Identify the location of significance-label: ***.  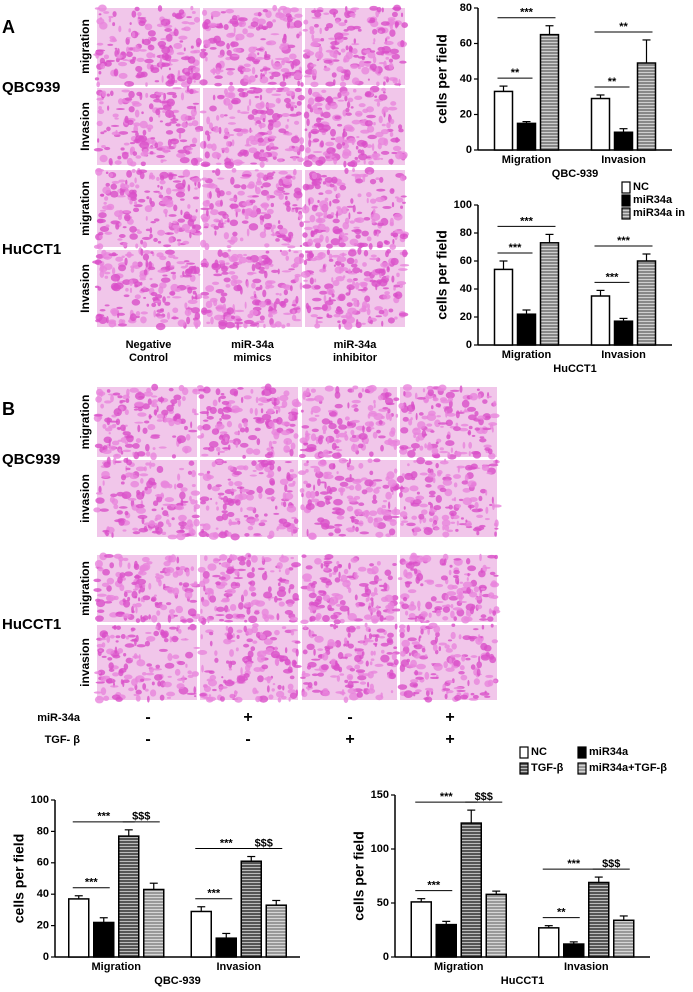
(574, 864).